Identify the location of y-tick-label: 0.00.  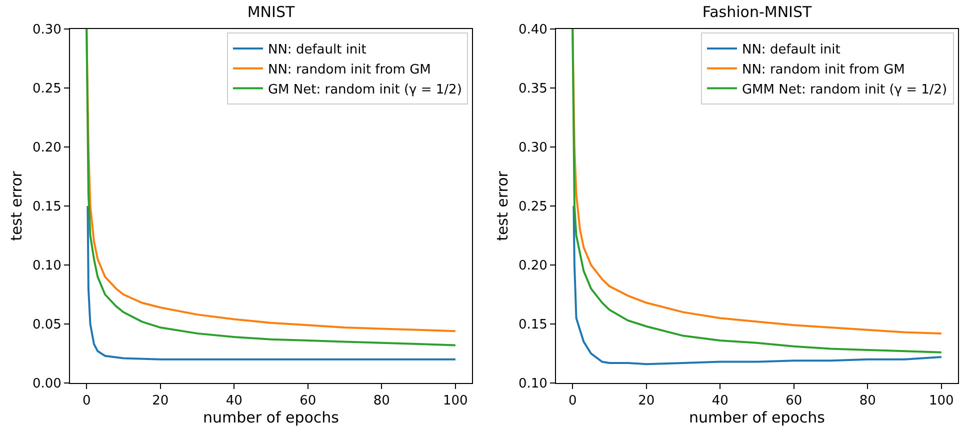
(47, 384).